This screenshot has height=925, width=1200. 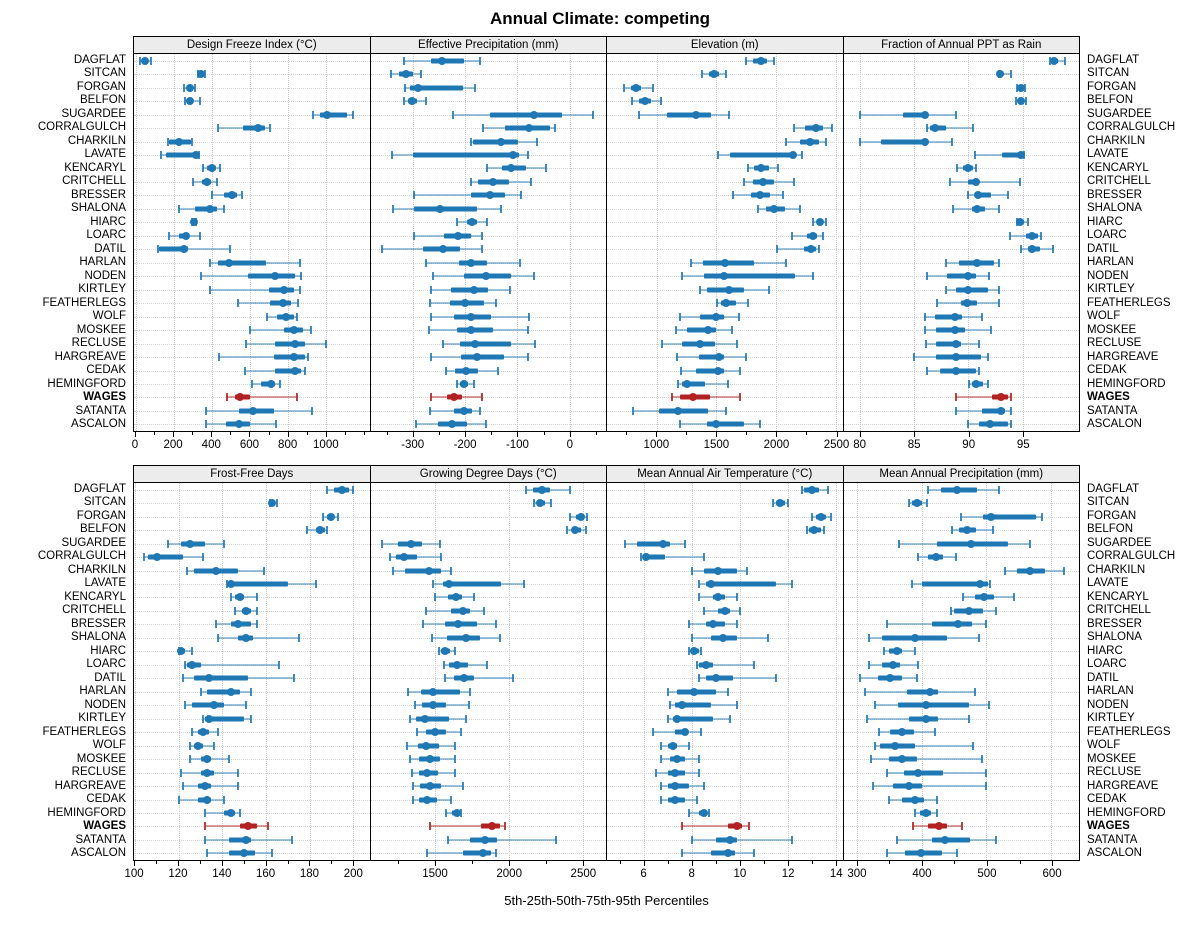 What do you see at coordinates (252, 671) in the screenshot?
I see `panel-plot` at bounding box center [252, 671].